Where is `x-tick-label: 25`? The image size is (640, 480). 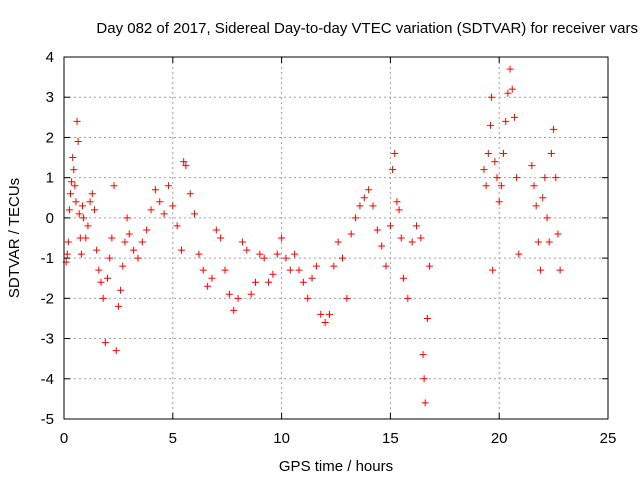
x-tick-label: 25 is located at coordinates (608, 438).